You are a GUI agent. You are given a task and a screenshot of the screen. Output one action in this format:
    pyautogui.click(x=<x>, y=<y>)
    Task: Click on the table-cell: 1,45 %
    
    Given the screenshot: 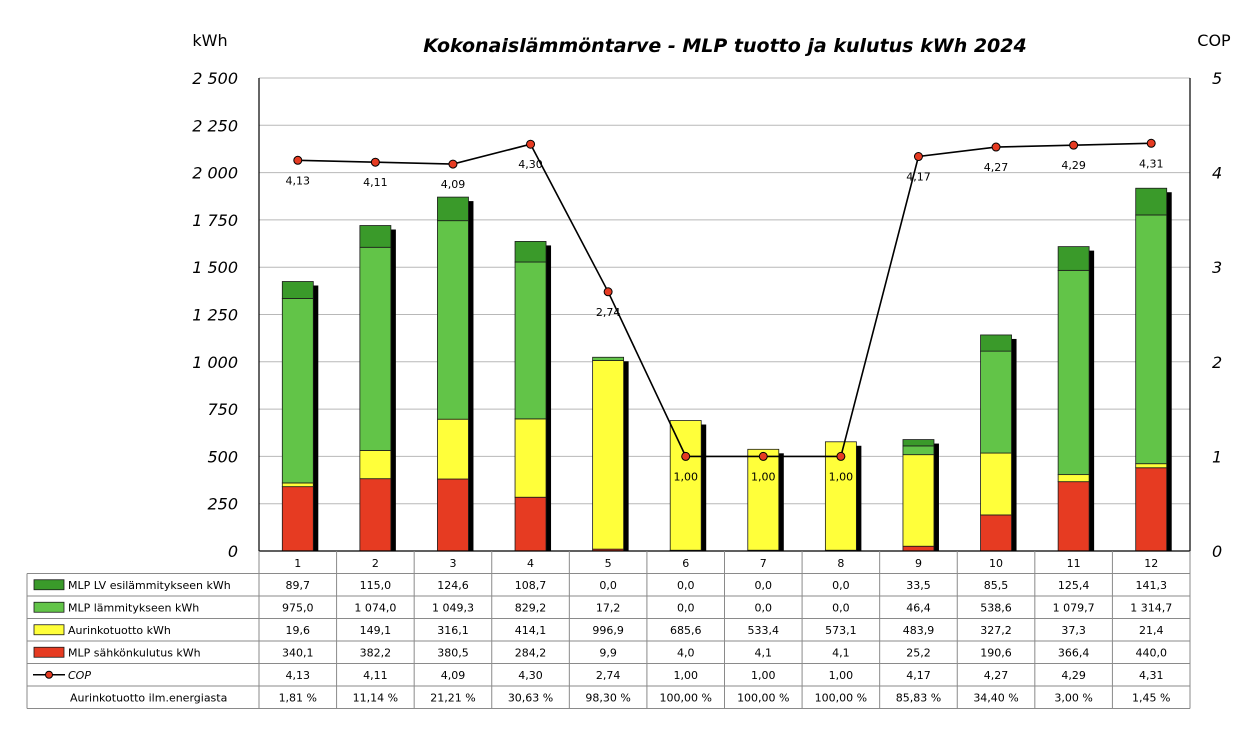 What is the action you would take?
    pyautogui.click(x=1151, y=697)
    